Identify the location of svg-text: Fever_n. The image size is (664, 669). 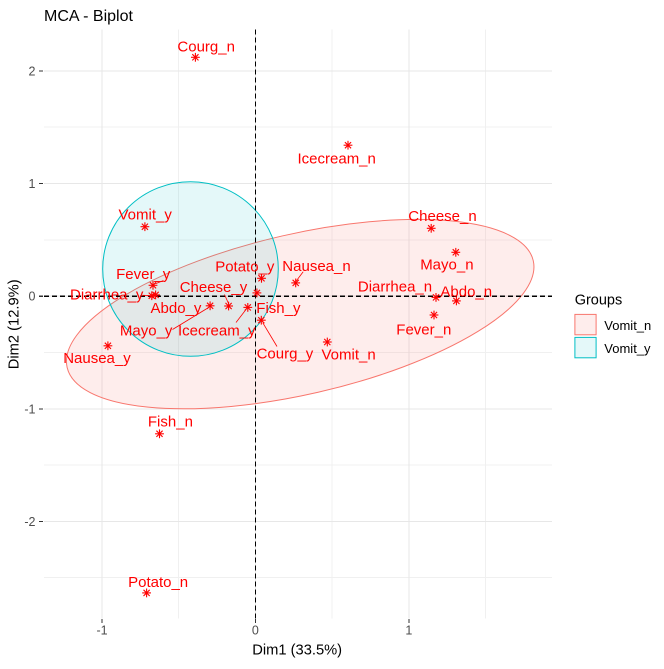
(423, 330).